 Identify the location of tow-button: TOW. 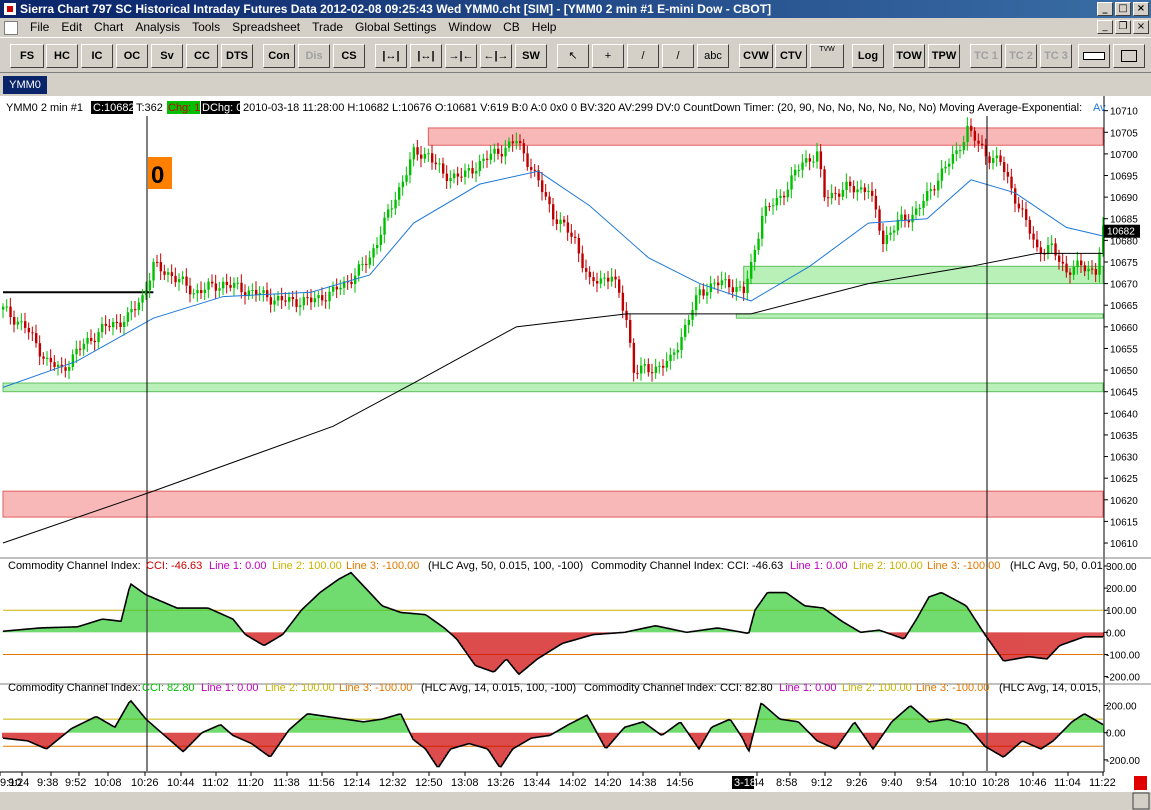
(909, 56).